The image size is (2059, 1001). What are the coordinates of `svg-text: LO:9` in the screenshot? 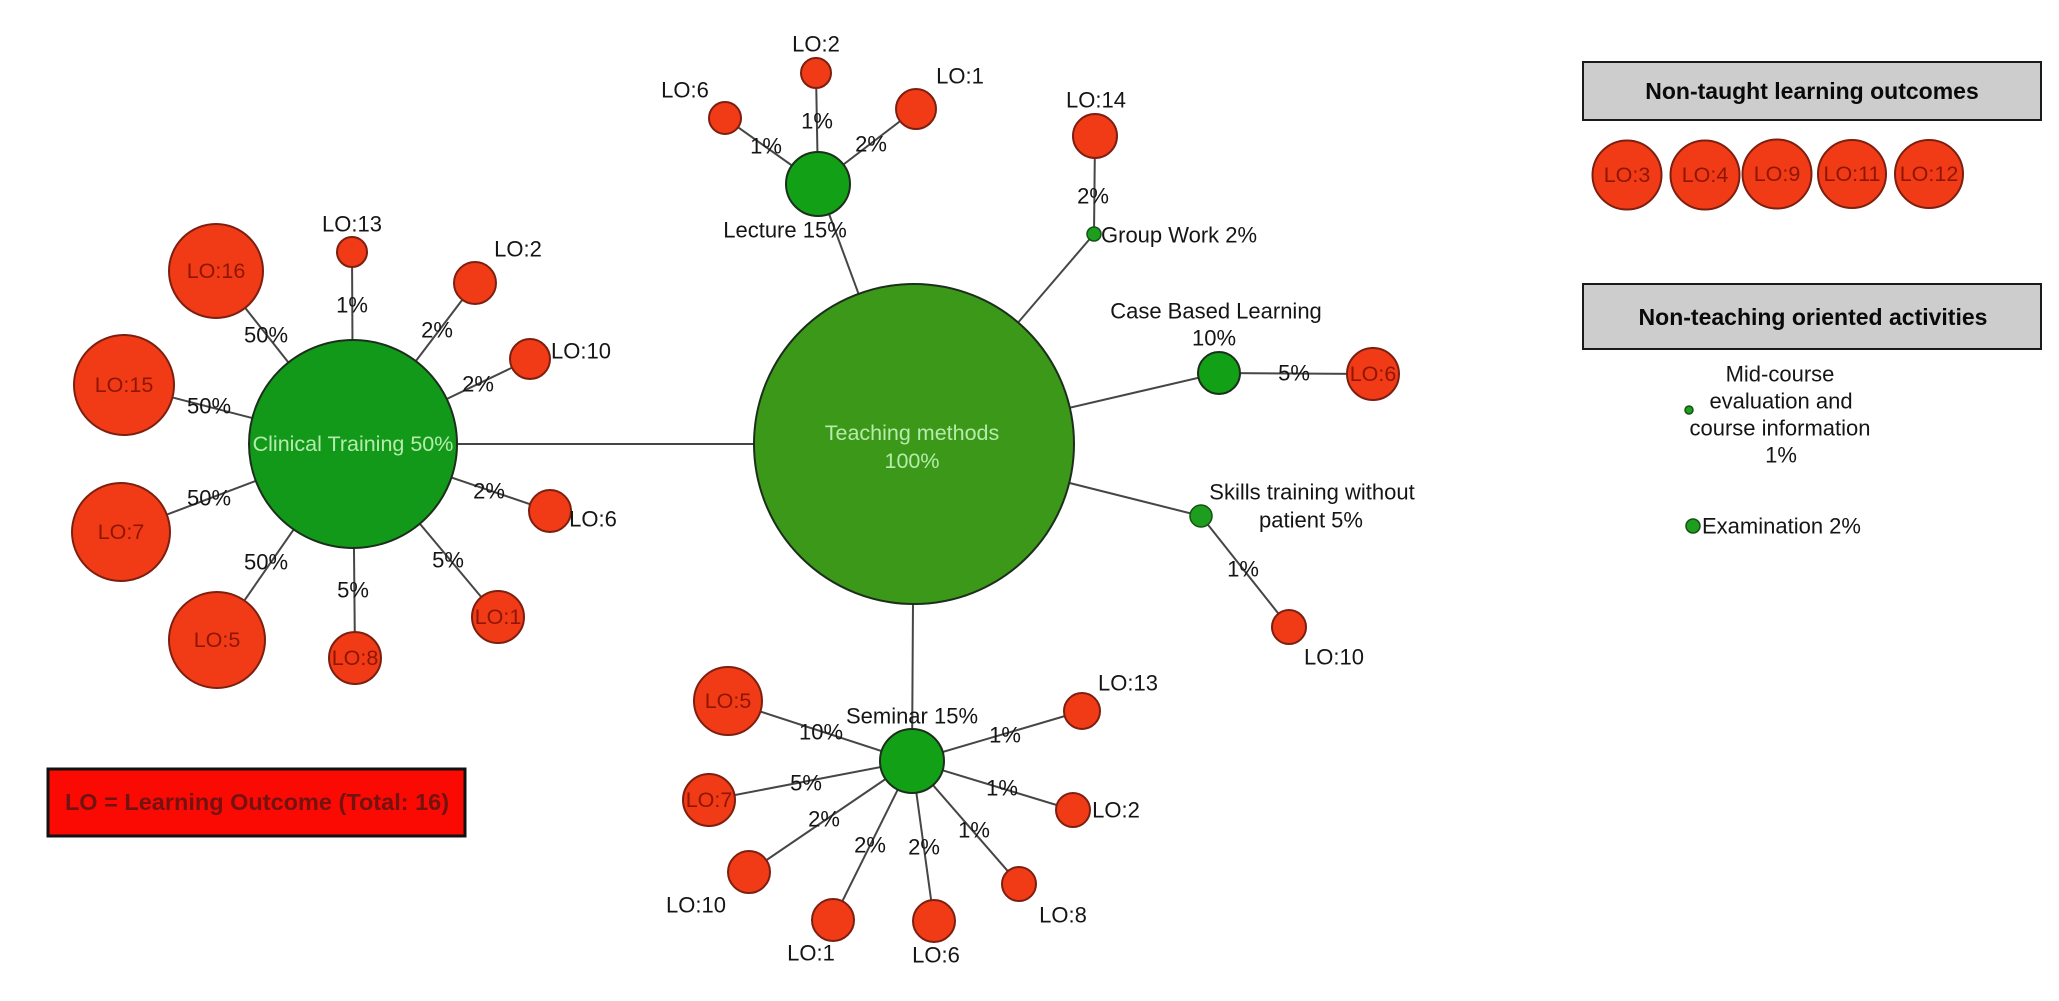 It's located at (1777, 174).